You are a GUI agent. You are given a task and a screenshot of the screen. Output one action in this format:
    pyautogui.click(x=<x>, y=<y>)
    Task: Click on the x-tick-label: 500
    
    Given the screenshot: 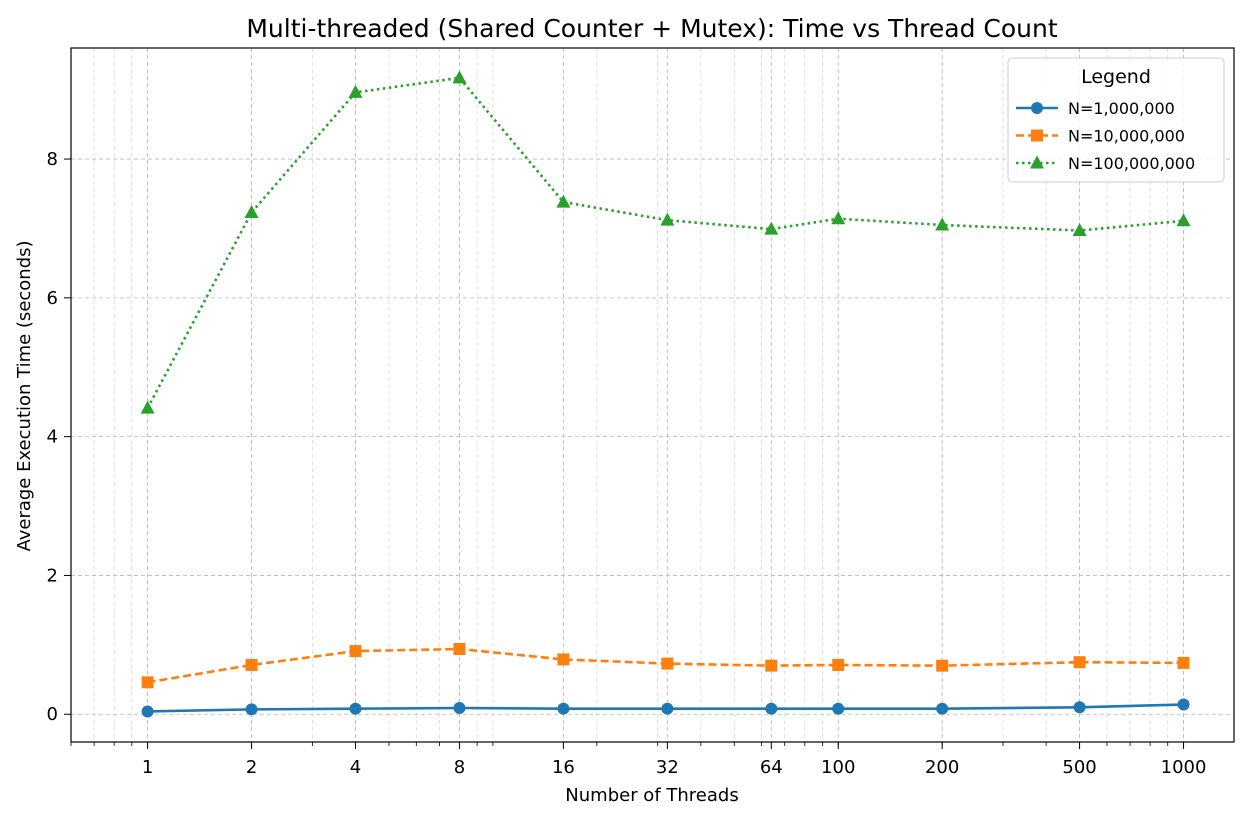 What is the action you would take?
    pyautogui.click(x=1079, y=767)
    